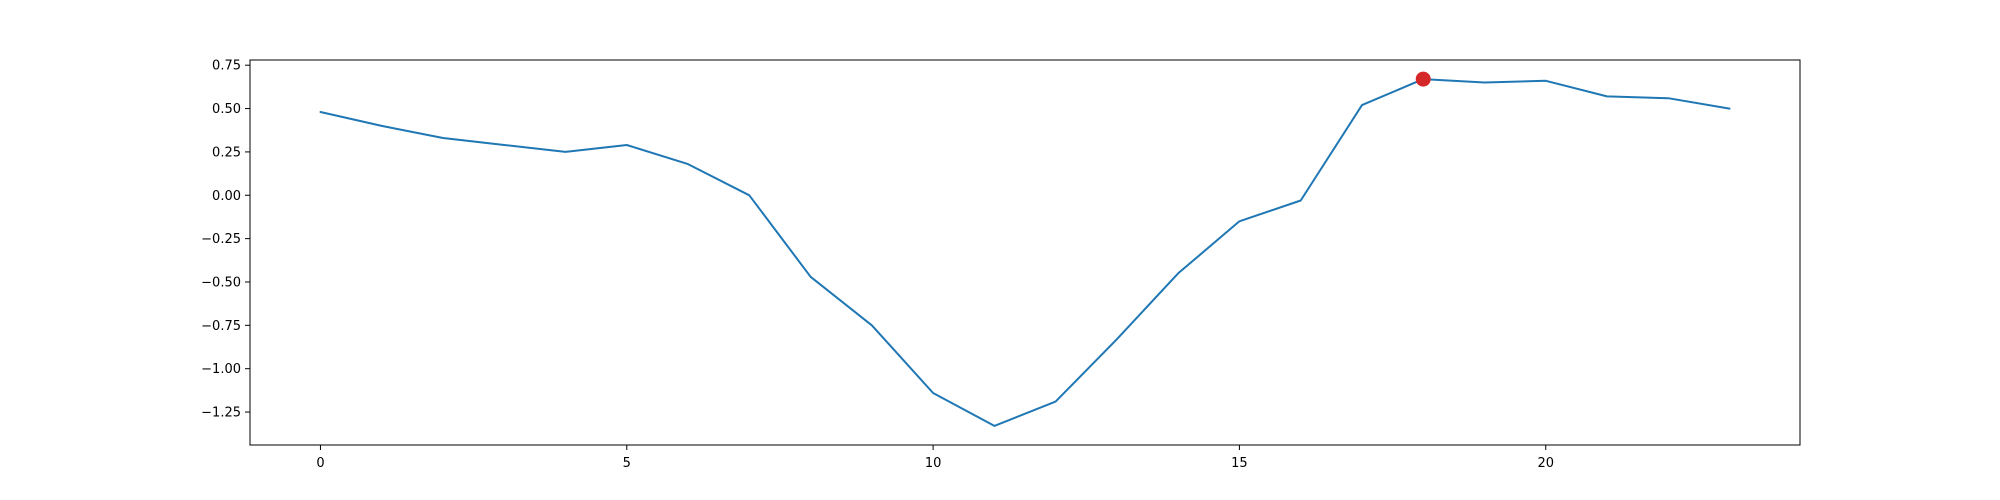 This screenshot has height=500, width=2000. What do you see at coordinates (221, 326) in the screenshot?
I see `y-tick-label: −0.75` at bounding box center [221, 326].